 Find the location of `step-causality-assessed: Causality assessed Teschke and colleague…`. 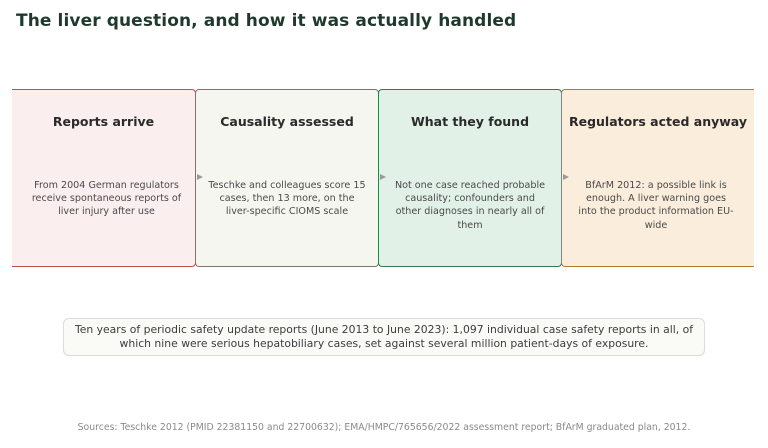

step-causality-assessed: Causality assessed Teschke and colleague… is located at coordinates (287, 178).